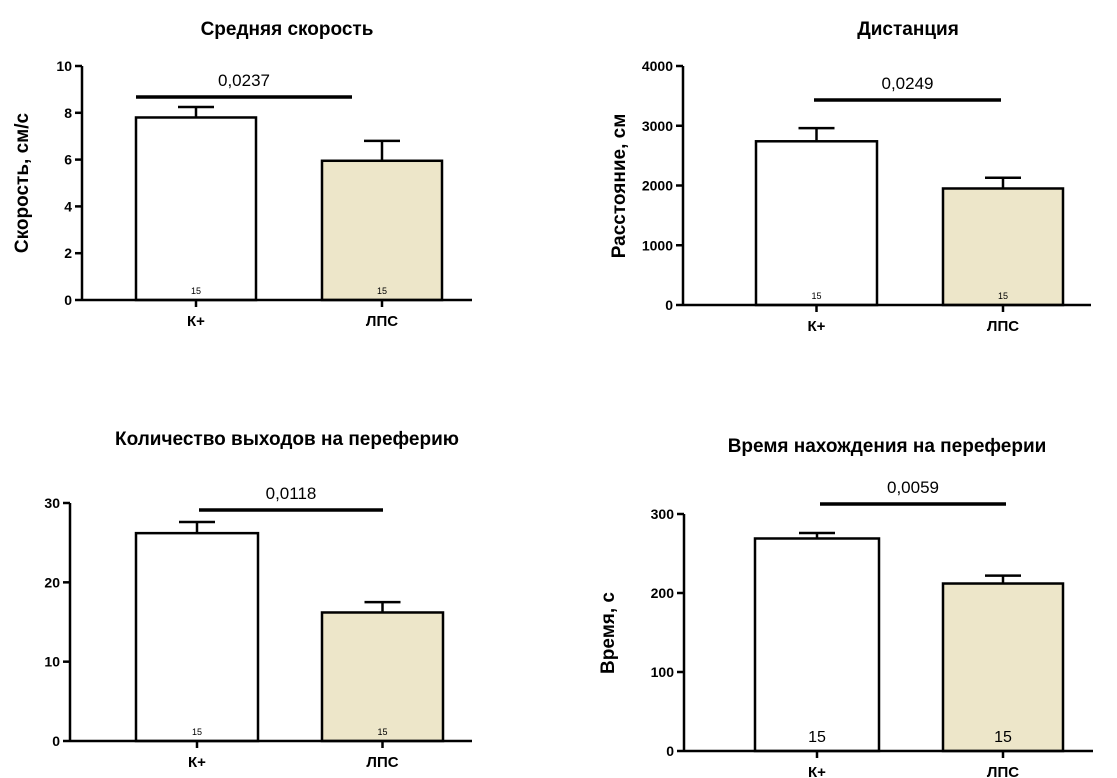 This screenshot has width=1117, height=778. Describe the element at coordinates (657, 126) in the screenshot. I see `y-tick-label: 3000` at that location.